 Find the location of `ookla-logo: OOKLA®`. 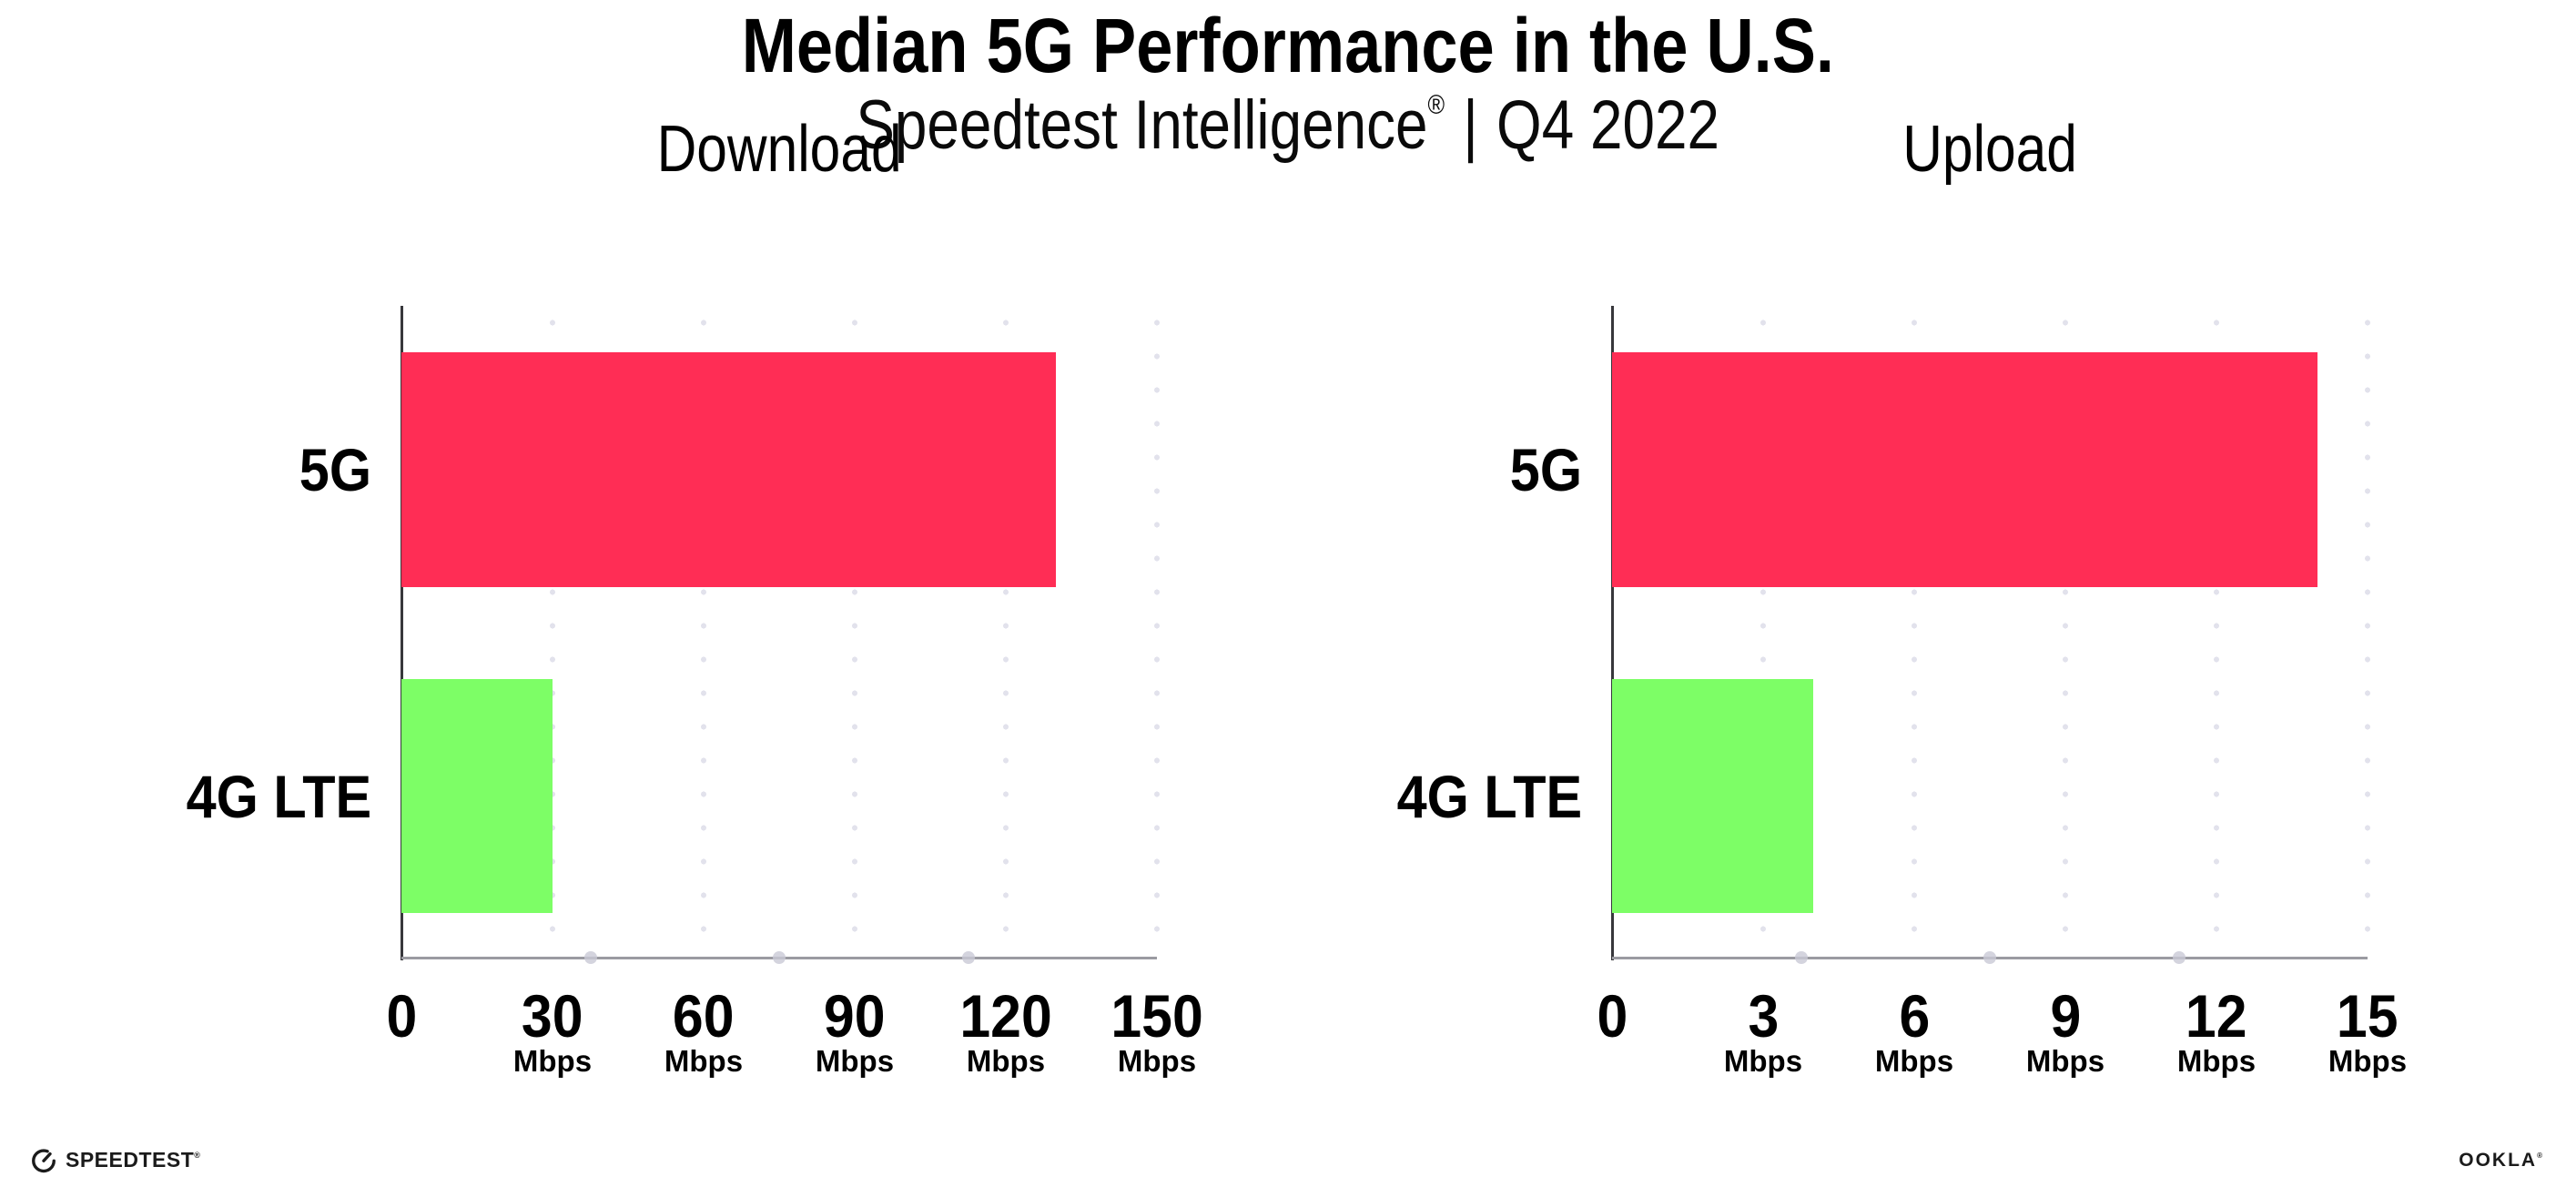

ookla-logo: OOKLA® is located at coordinates (2500, 1159).